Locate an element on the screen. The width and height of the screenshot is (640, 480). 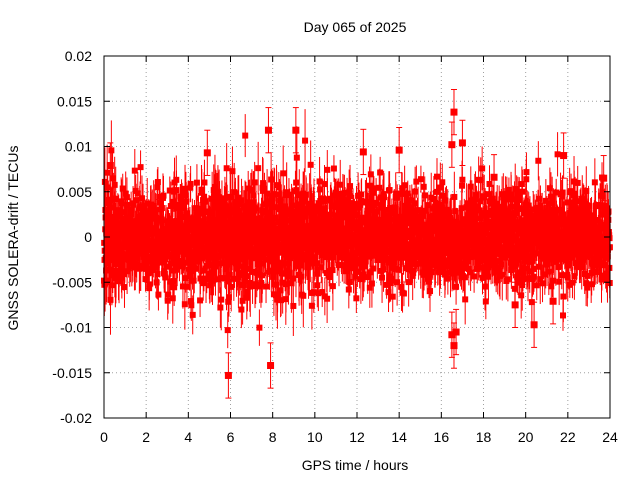
y-tick-label: -0.02 is located at coordinates (76, 418).